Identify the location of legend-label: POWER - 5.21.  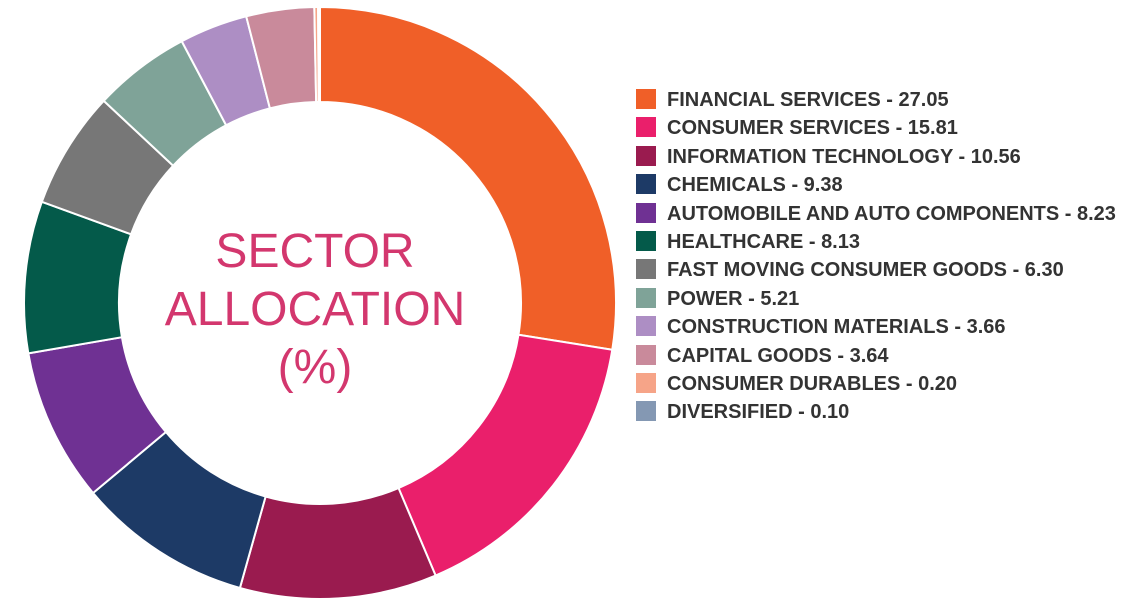
(733, 298).